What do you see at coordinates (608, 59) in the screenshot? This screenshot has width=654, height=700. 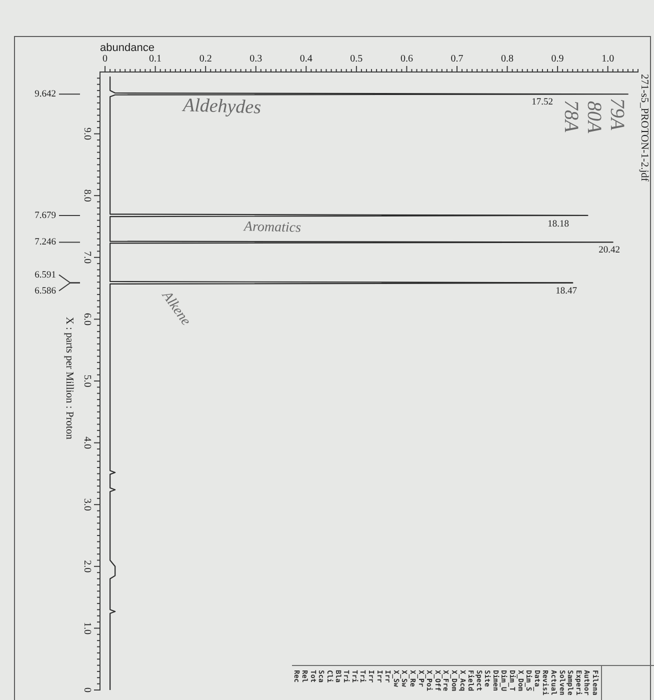 I see `x-tick-label: 1.0` at bounding box center [608, 59].